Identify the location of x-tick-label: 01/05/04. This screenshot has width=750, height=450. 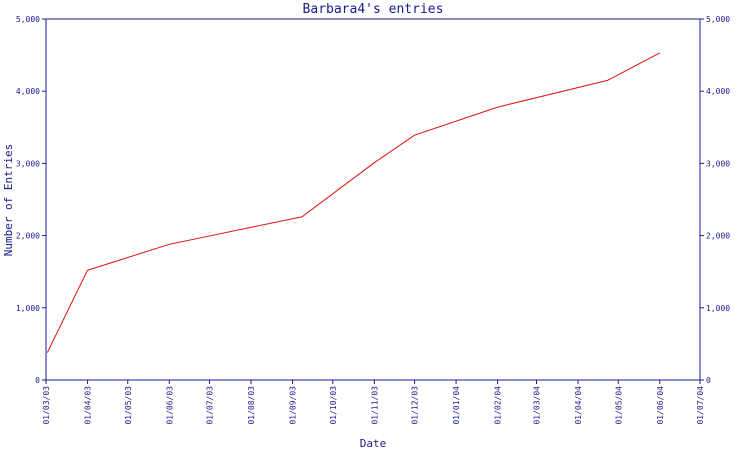
(618, 405).